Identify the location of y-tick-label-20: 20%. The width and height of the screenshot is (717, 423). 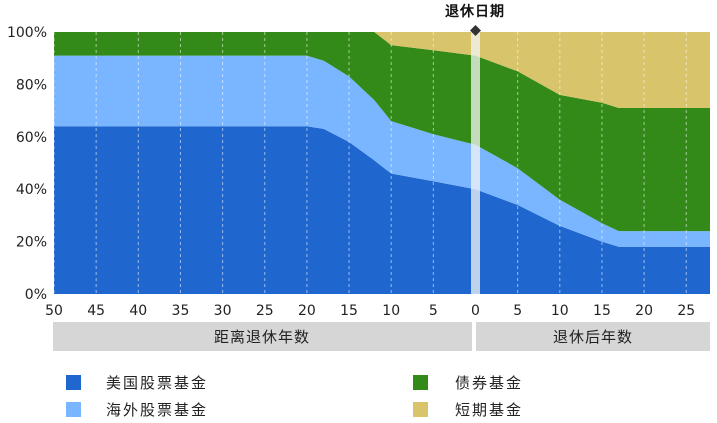
(31, 243).